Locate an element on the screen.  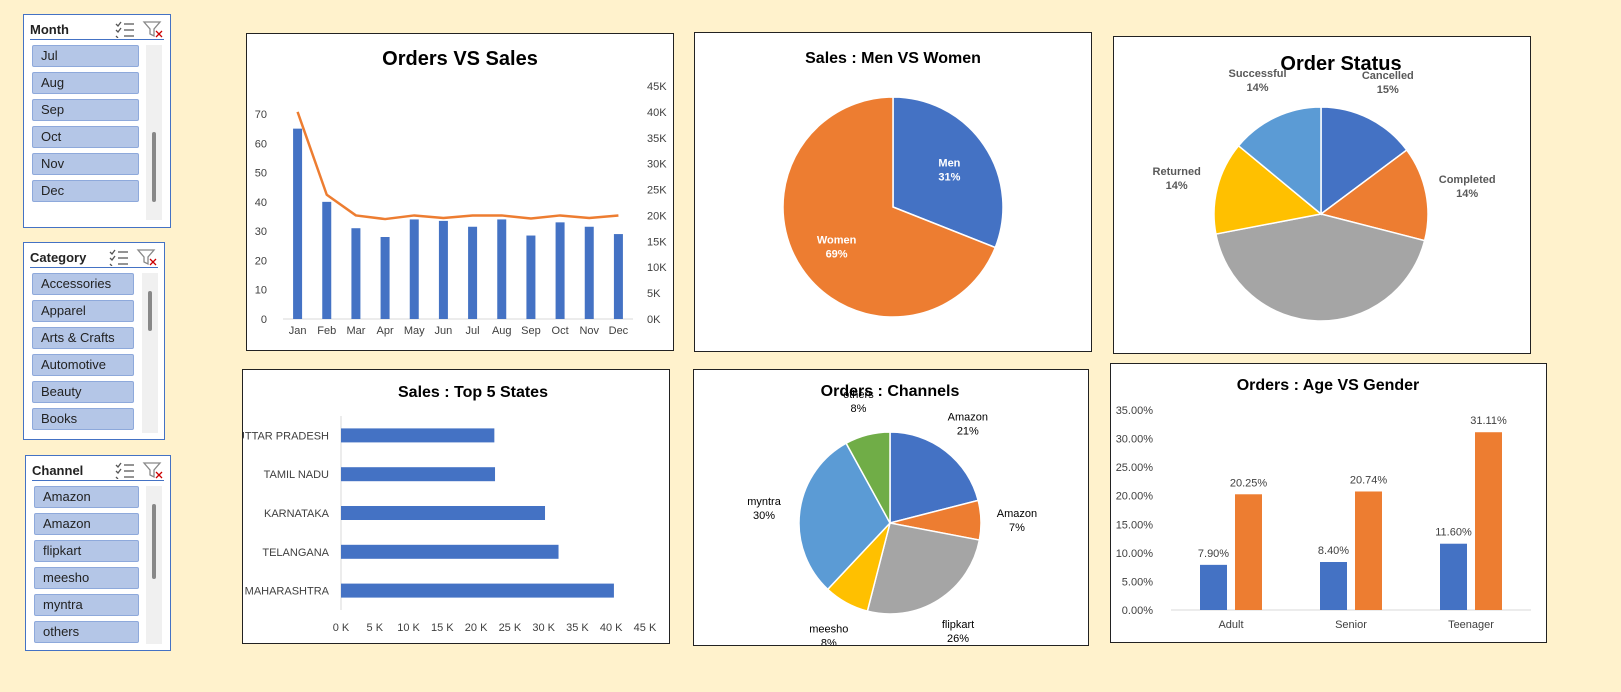
y-tick-right: 5K is located at coordinates (654, 294).